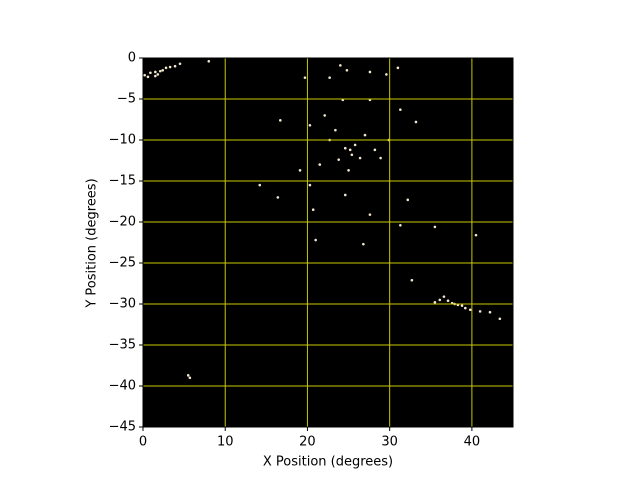 The height and width of the screenshot is (480, 640). Describe the element at coordinates (122, 386) in the screenshot. I see `y-tick-label: −40` at that location.